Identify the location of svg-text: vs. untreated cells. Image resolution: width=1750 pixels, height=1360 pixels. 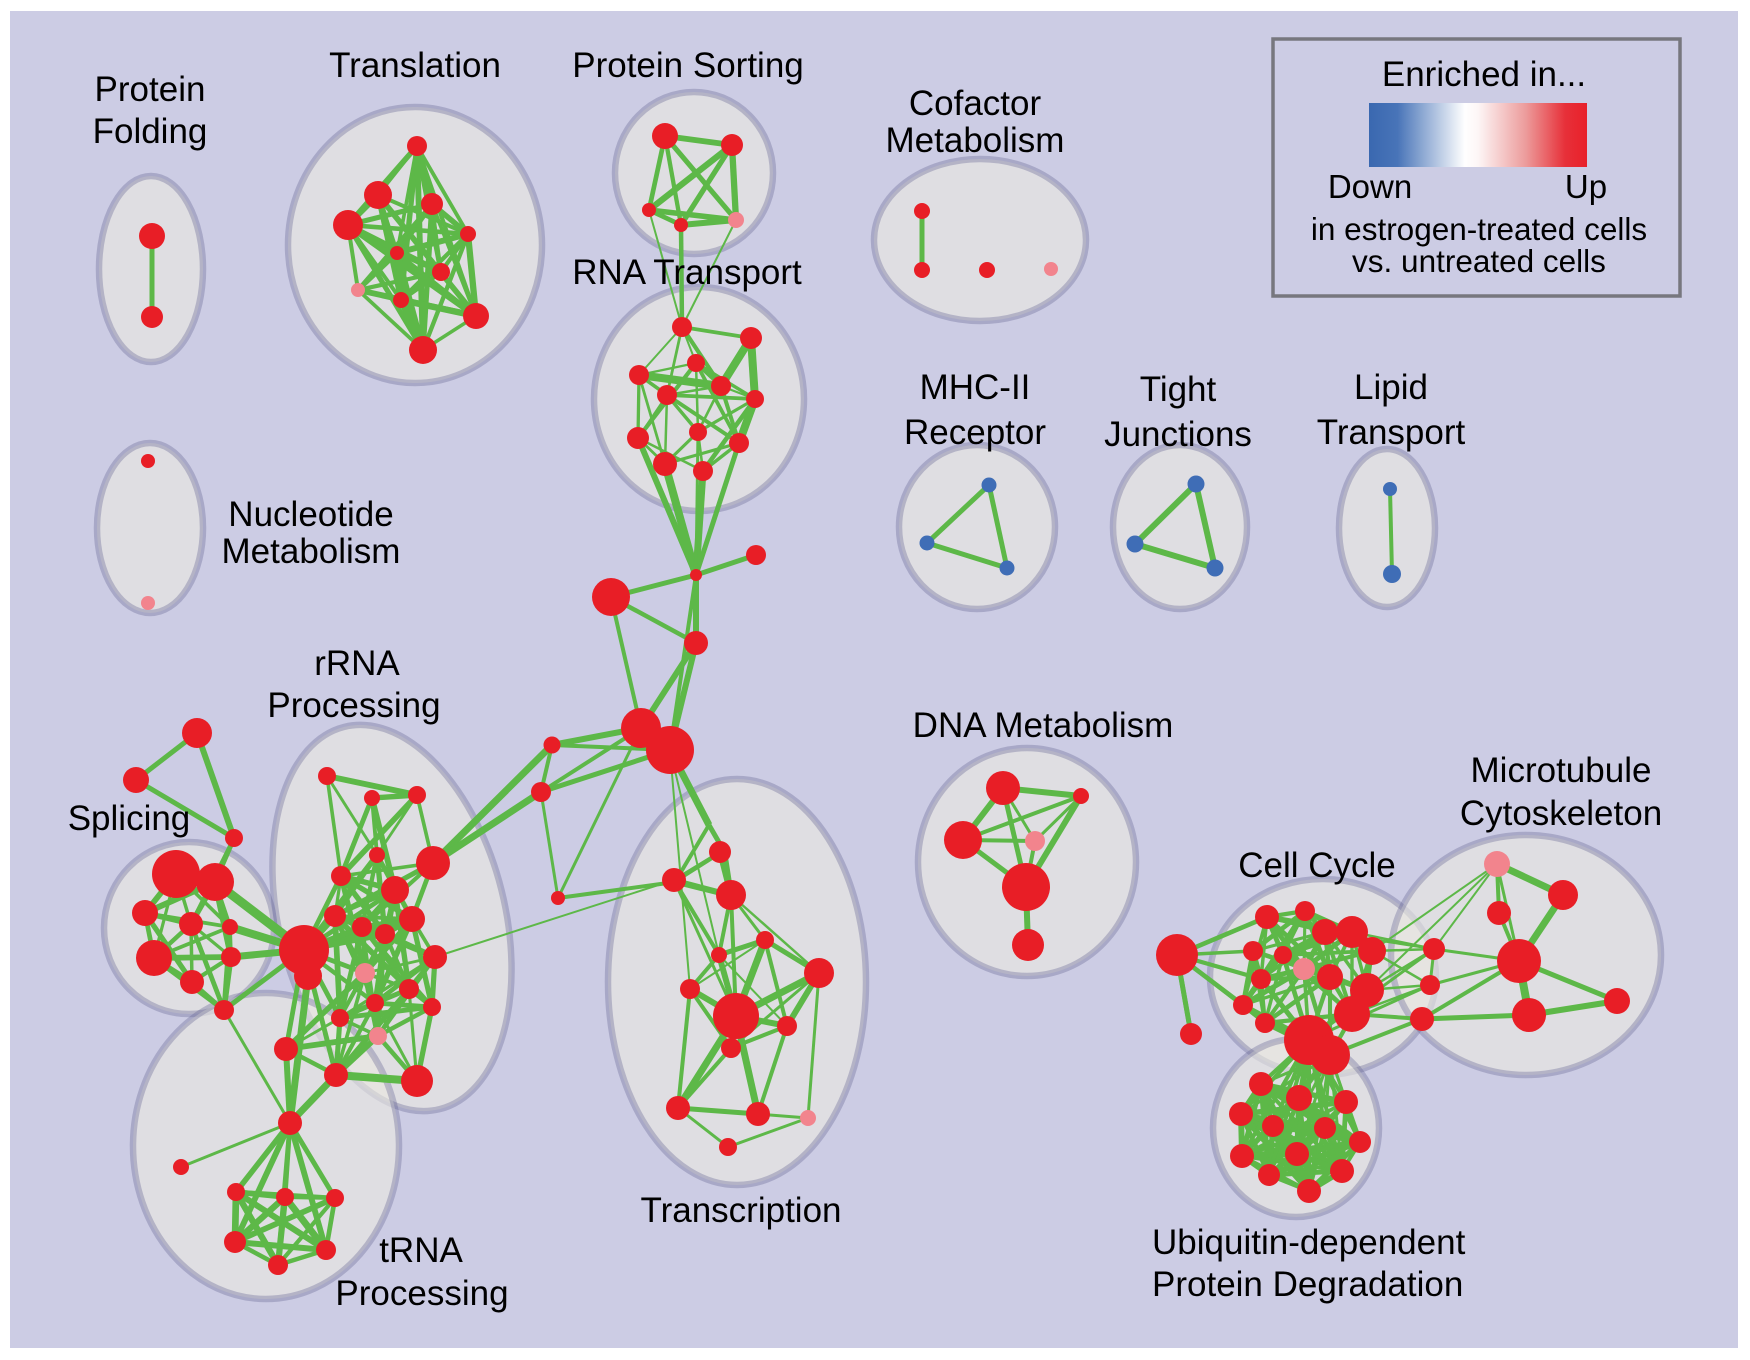
(1479, 261).